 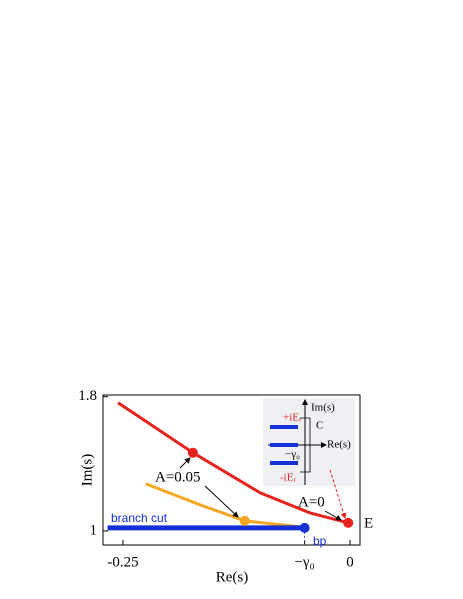 What do you see at coordinates (87, 470) in the screenshot?
I see `y-axis-label: Im(s)` at bounding box center [87, 470].